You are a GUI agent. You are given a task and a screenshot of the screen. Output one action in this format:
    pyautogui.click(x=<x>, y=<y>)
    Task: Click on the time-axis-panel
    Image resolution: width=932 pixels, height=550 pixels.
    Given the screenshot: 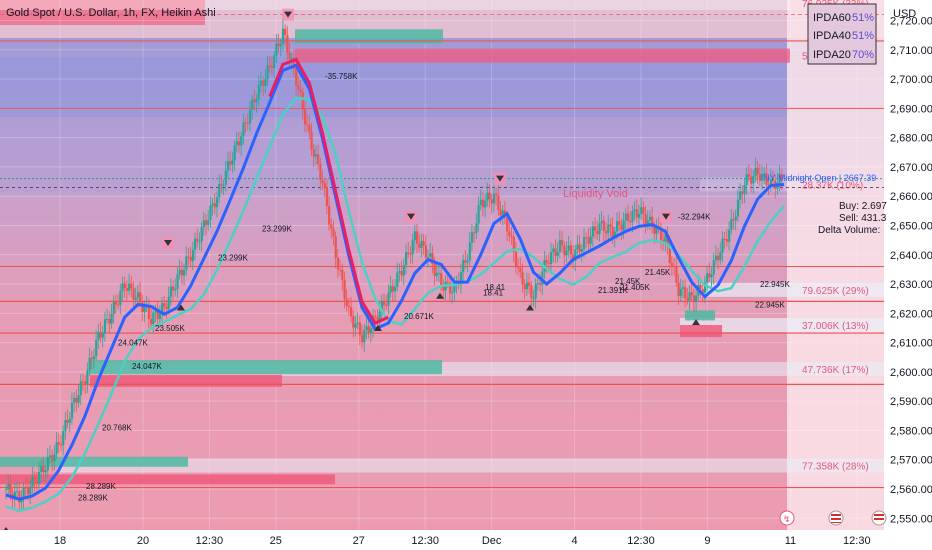 What is the action you would take?
    pyautogui.click(x=466, y=540)
    